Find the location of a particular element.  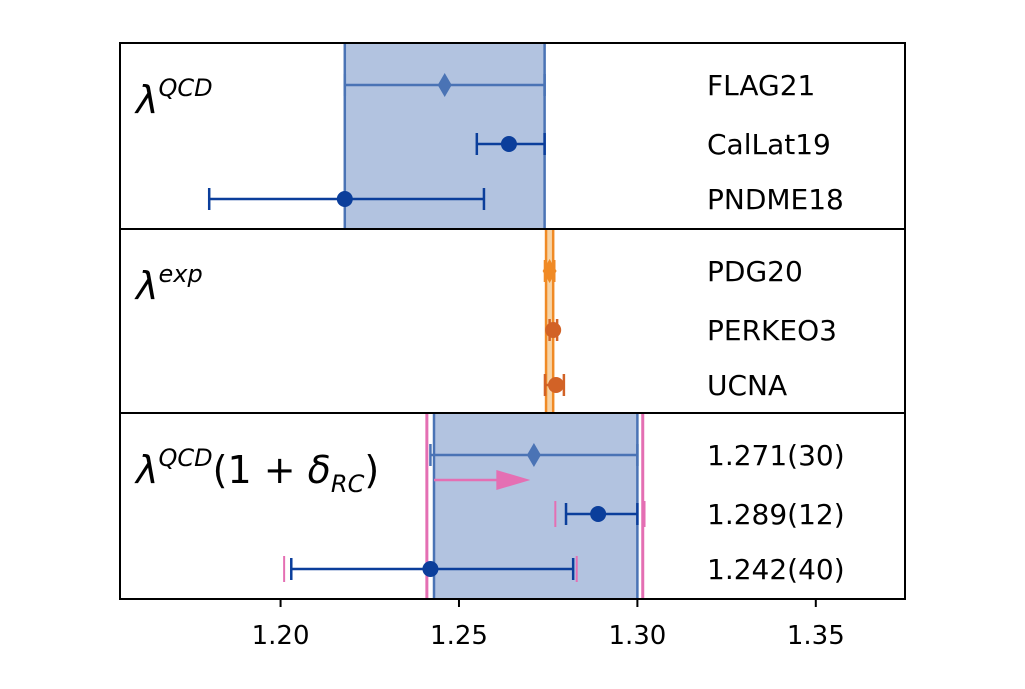

panel-3-entry-1-marker is located at coordinates (533, 455).